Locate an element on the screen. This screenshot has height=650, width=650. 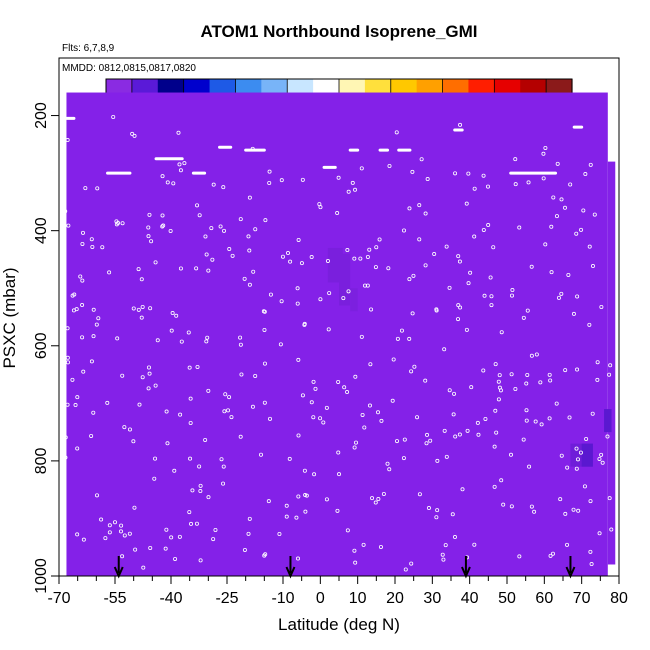
x-tick-label: 10 is located at coordinates (358, 598).